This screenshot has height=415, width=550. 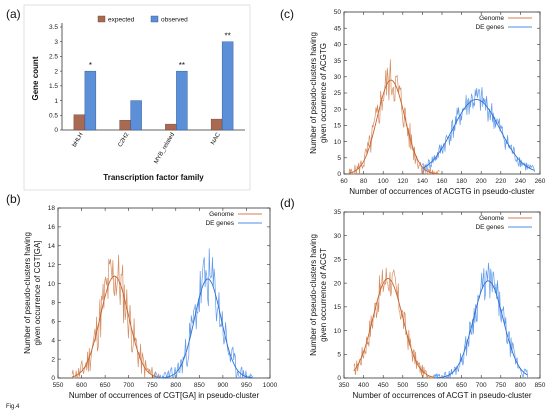 What do you see at coordinates (287, 203) in the screenshot?
I see `panel-d-label: (d)` at bounding box center [287, 203].